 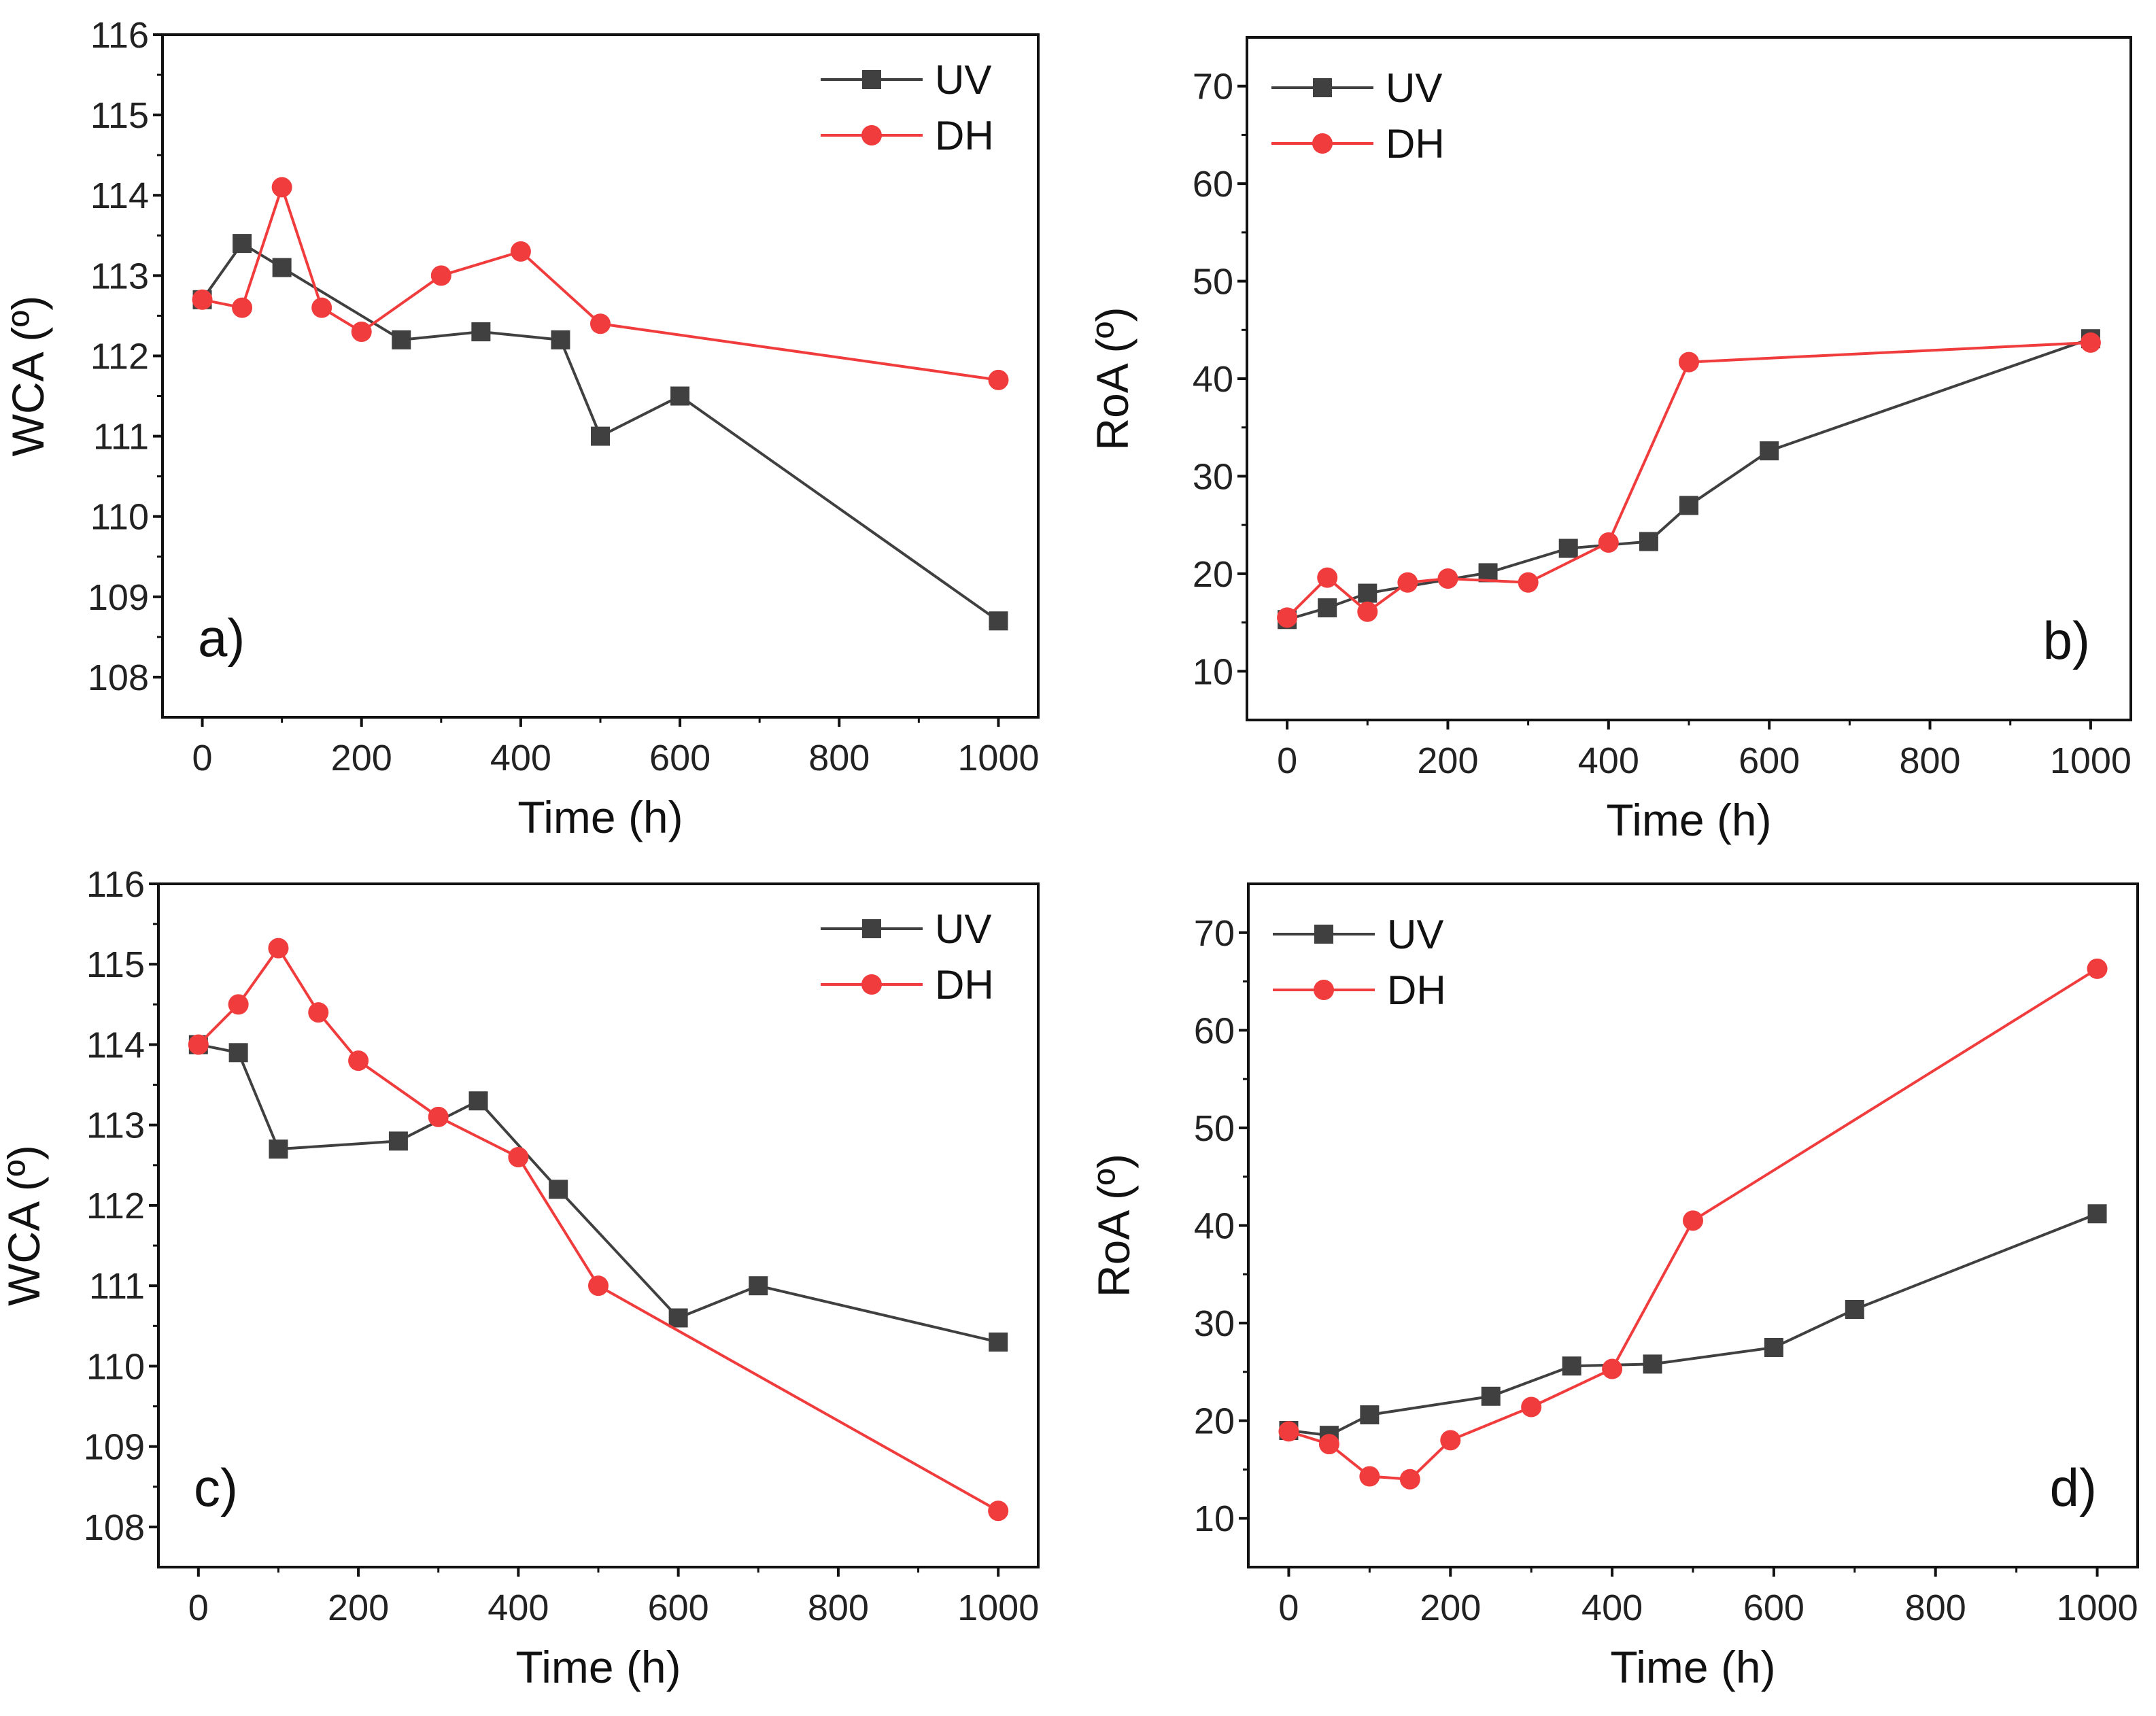 What do you see at coordinates (119, 517) in the screenshot?
I see `y-tick-label: 110` at bounding box center [119, 517].